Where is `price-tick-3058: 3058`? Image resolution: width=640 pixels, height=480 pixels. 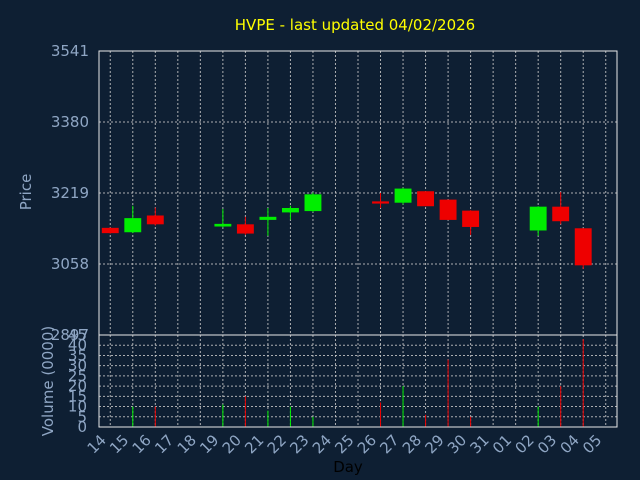 price-tick-3058: 3058 is located at coordinates (70, 264).